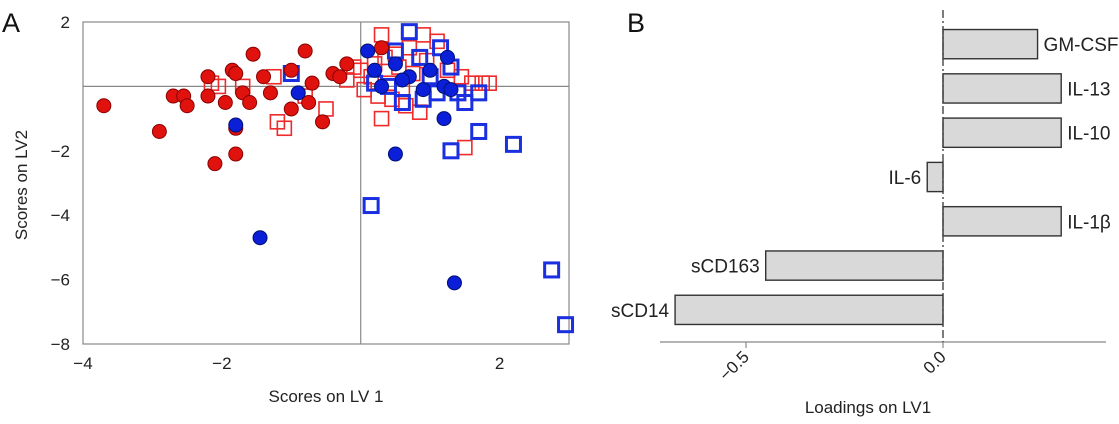 The image size is (1119, 424). Describe the element at coordinates (1118, 362) in the screenshot. I see `x-tick-label: 0.5` at that location.